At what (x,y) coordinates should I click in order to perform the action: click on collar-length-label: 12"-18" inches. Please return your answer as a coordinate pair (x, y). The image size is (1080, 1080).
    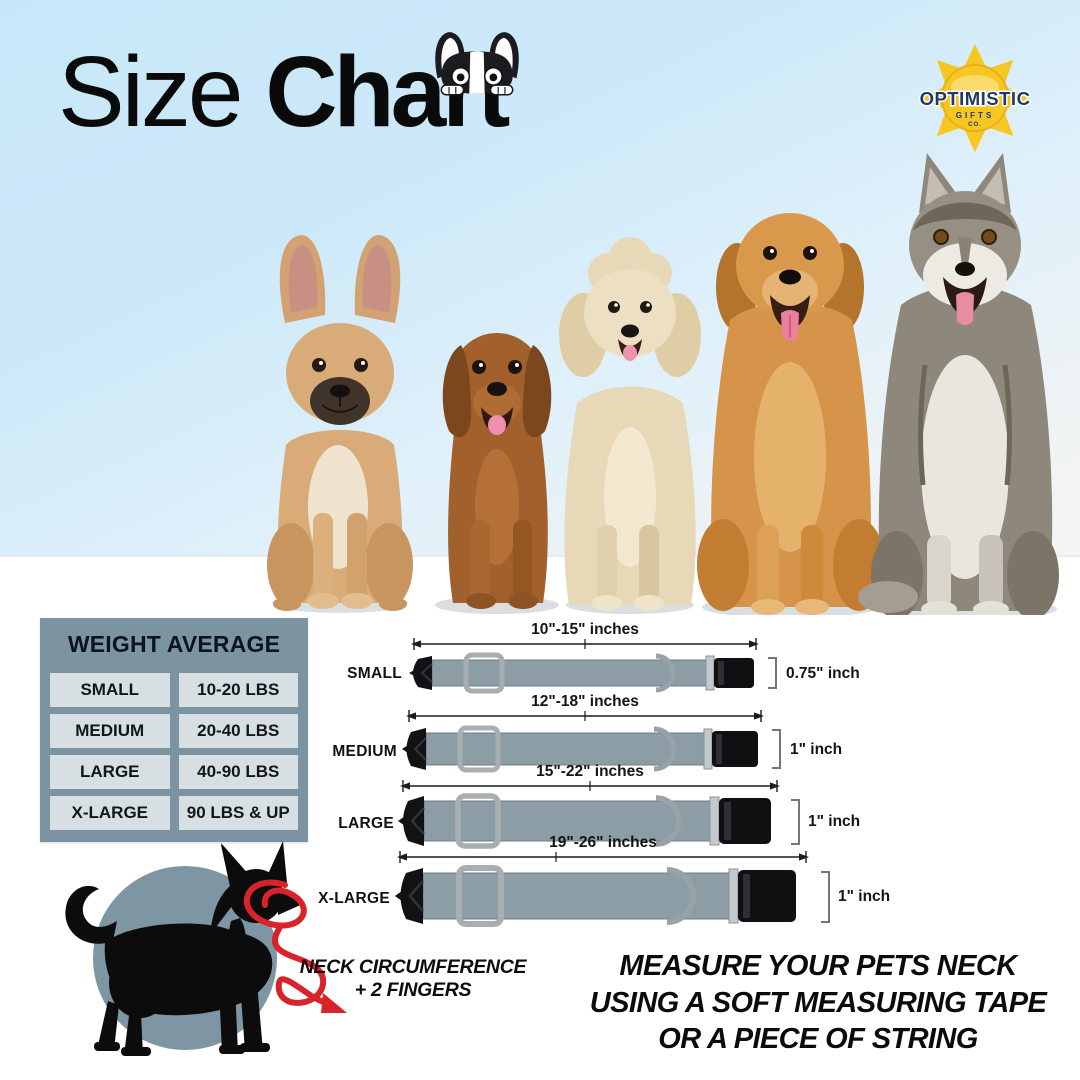
    Looking at the image, I should click on (585, 701).